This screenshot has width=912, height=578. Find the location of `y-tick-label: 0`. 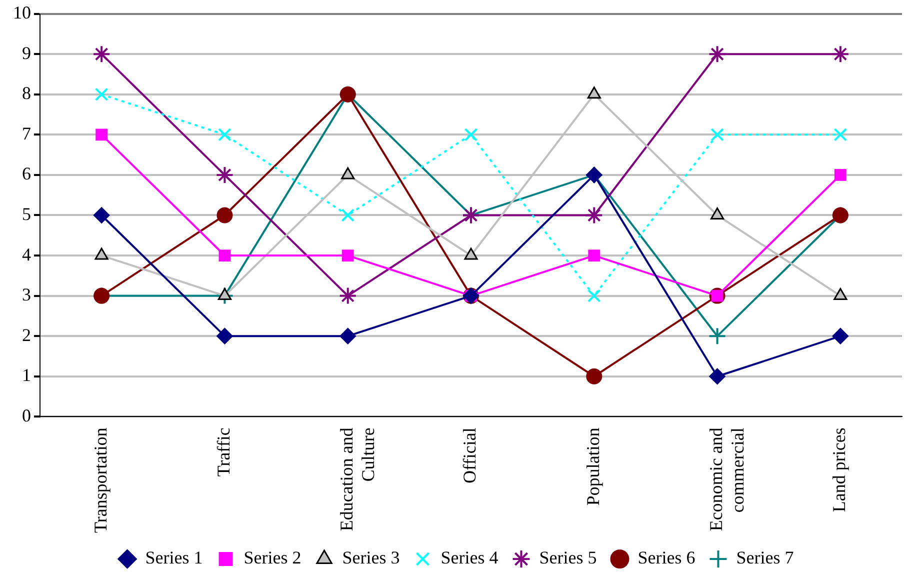

y-tick-label: 0 is located at coordinates (26, 415).